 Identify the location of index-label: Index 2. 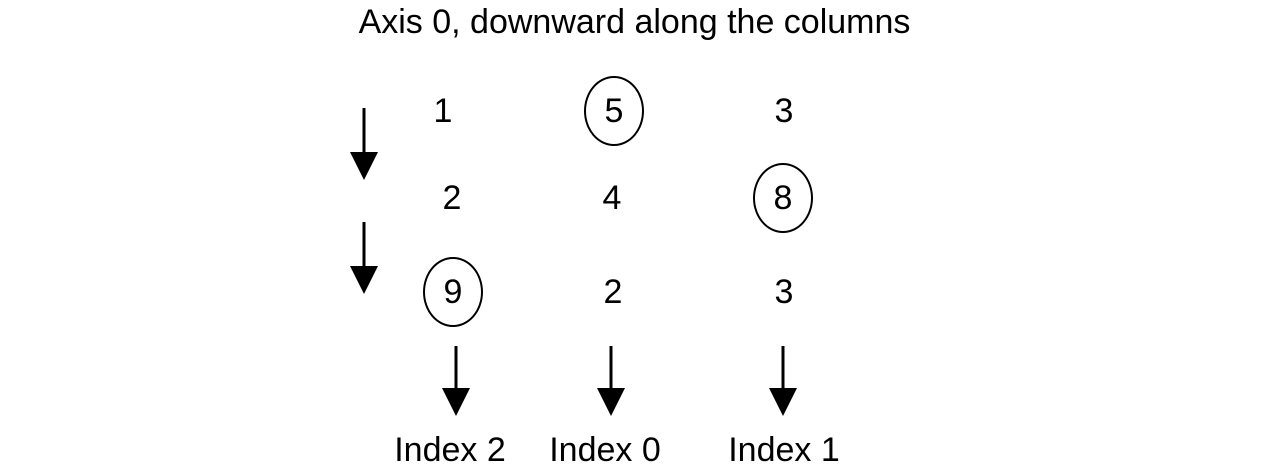
(450, 450).